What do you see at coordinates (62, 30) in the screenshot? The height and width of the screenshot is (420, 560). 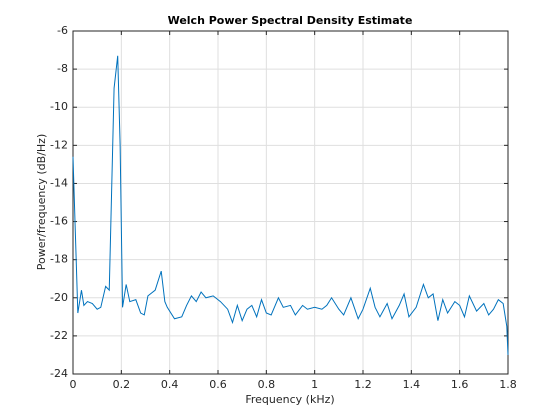 I see `y-tick-label: -6` at bounding box center [62, 30].